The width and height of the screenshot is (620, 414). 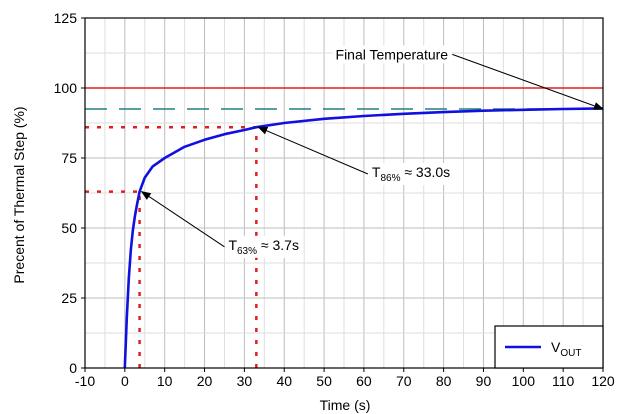 What do you see at coordinates (73, 368) in the screenshot?
I see `y-tick-label: 0` at bounding box center [73, 368].